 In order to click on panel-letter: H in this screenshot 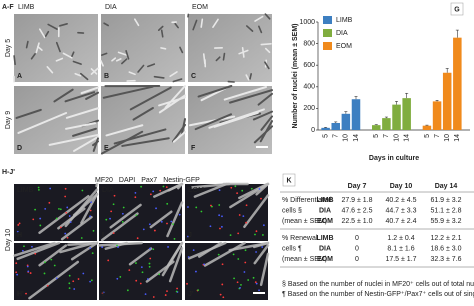, I will do `click(19, 235)`.